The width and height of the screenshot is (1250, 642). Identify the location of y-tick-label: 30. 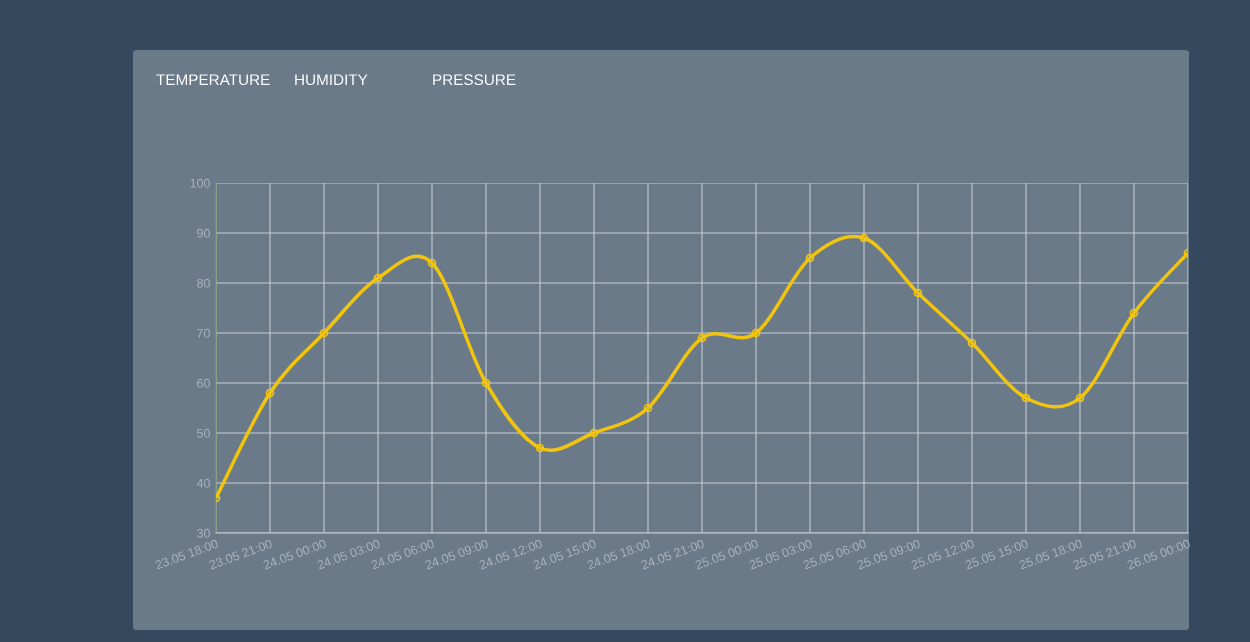
(203, 533).